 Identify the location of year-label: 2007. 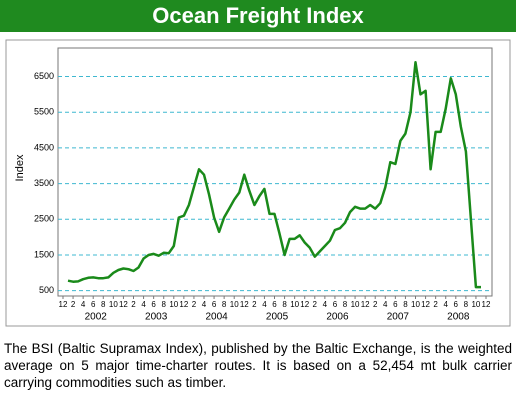
(398, 317).